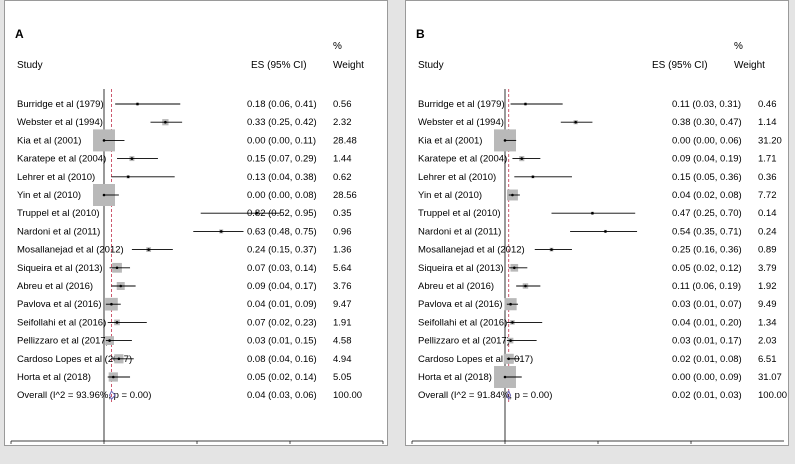  What do you see at coordinates (707, 122) in the screenshot?
I see `es-value: 0.38 (0.30, 0.47)` at bounding box center [707, 122].